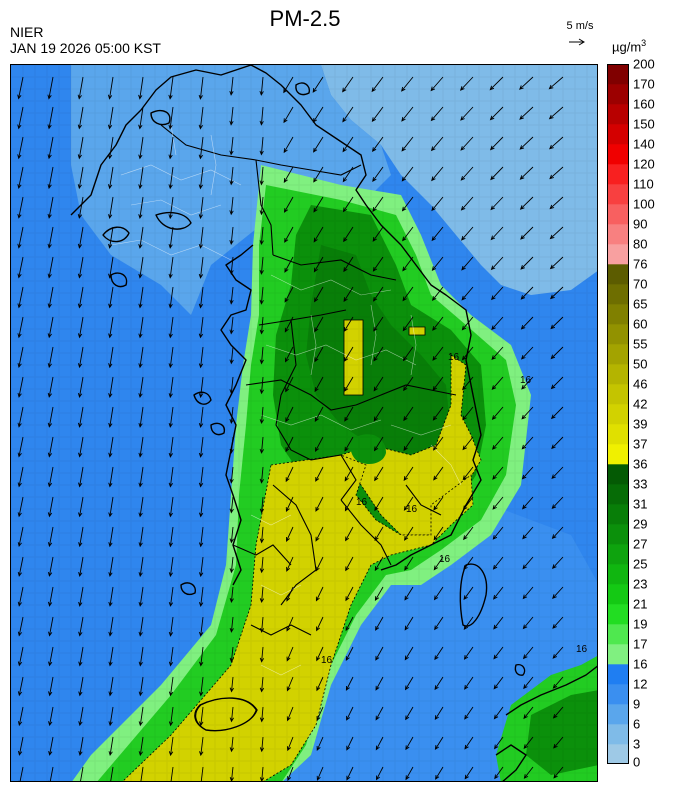  What do you see at coordinates (640, 604) in the screenshot?
I see `scale-tick-label: 21` at bounding box center [640, 604].